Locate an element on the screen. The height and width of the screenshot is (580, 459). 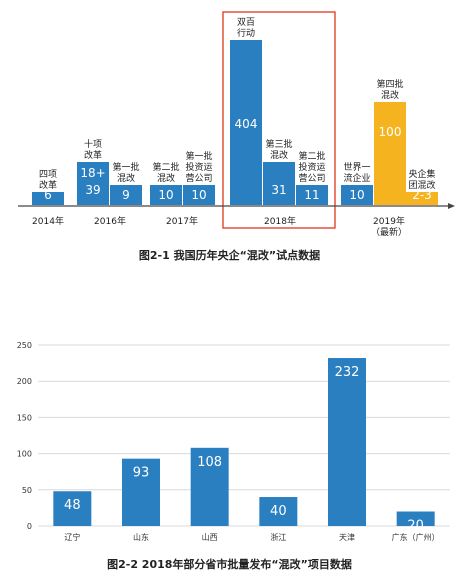
bar-value-label-0: 48 is located at coordinates (72, 505).